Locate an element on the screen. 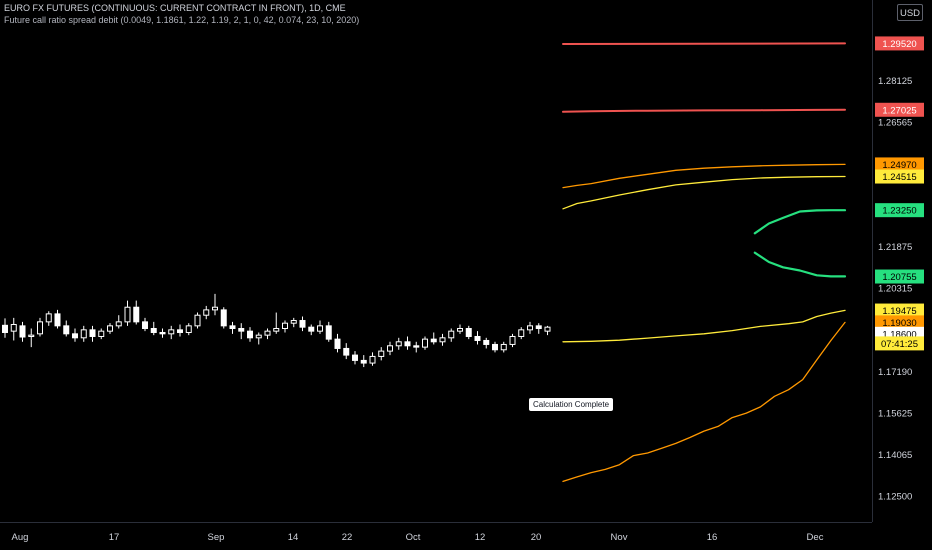  time-tick-label: Sep is located at coordinates (216, 537).